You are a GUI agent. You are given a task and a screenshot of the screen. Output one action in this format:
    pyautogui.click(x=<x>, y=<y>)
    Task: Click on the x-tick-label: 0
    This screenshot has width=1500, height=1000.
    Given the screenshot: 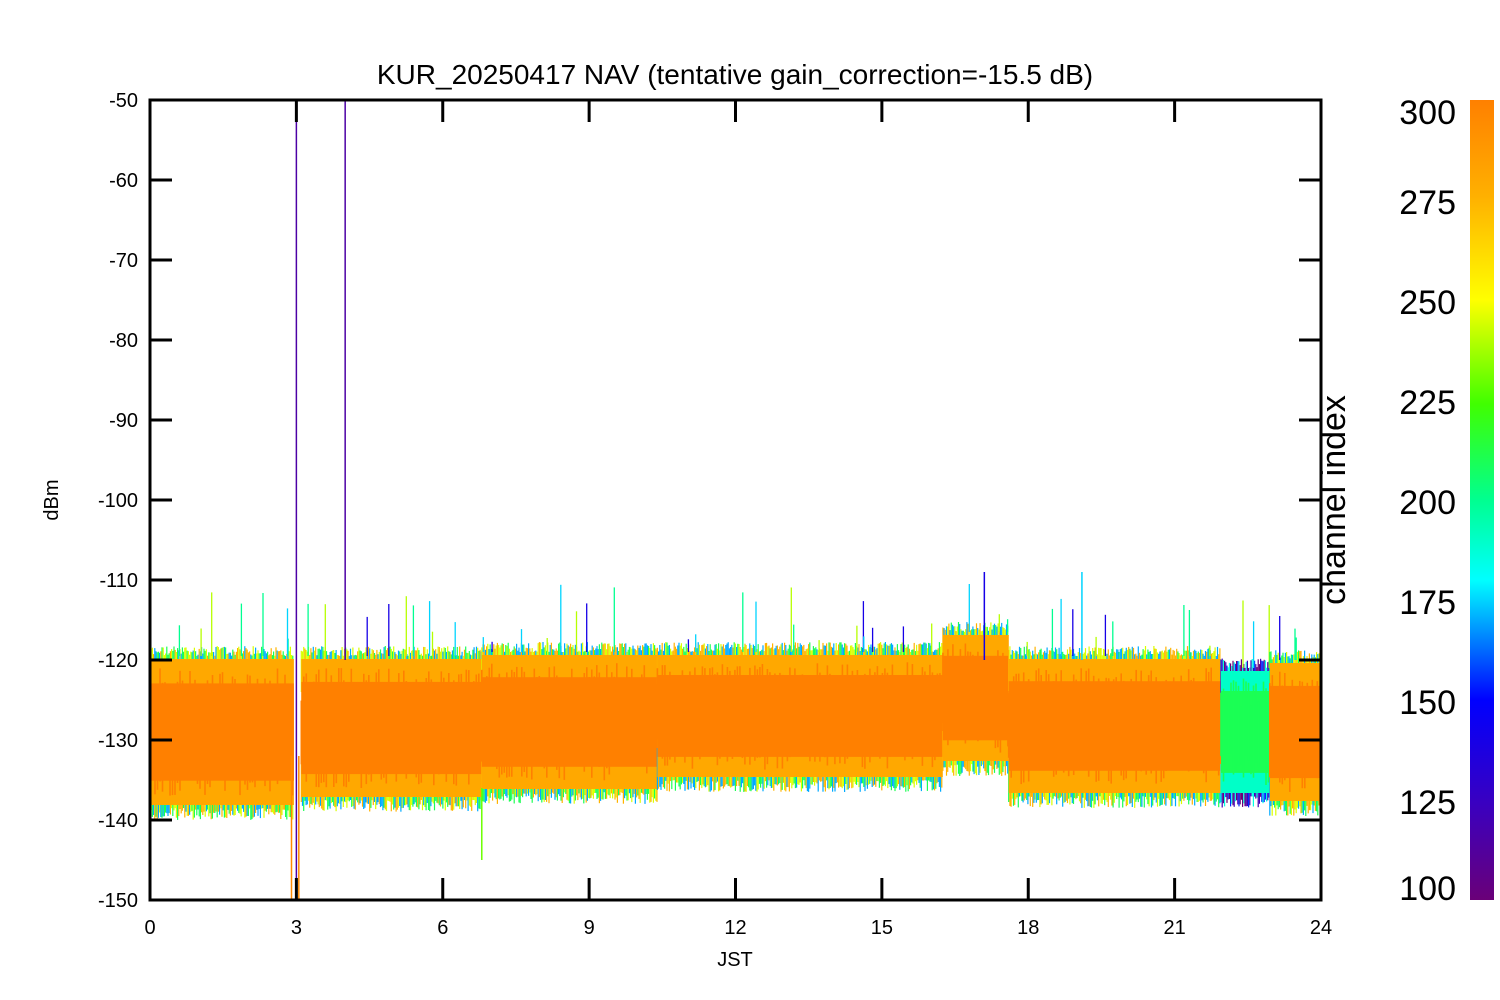 What is the action you would take?
    pyautogui.click(x=149, y=928)
    